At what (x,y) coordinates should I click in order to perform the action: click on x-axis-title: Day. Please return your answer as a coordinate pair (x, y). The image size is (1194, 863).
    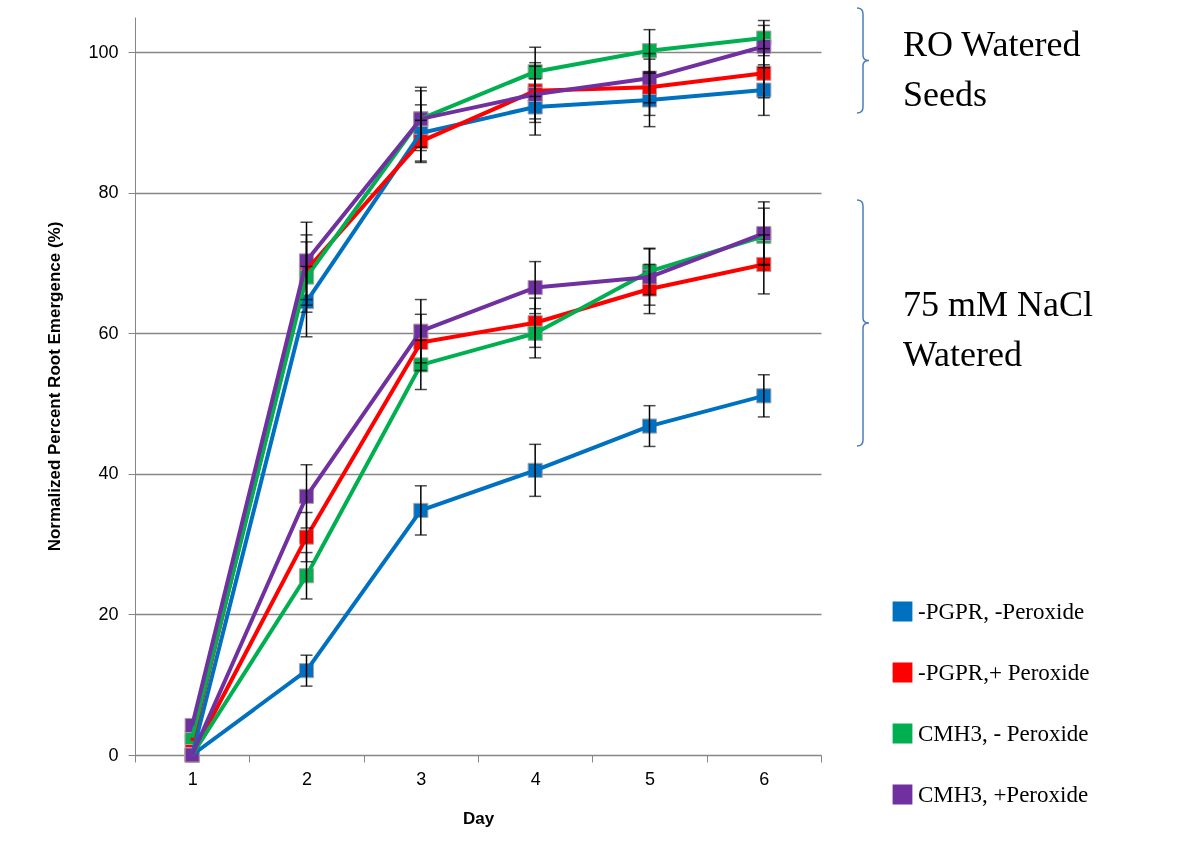
    Looking at the image, I should click on (478, 818).